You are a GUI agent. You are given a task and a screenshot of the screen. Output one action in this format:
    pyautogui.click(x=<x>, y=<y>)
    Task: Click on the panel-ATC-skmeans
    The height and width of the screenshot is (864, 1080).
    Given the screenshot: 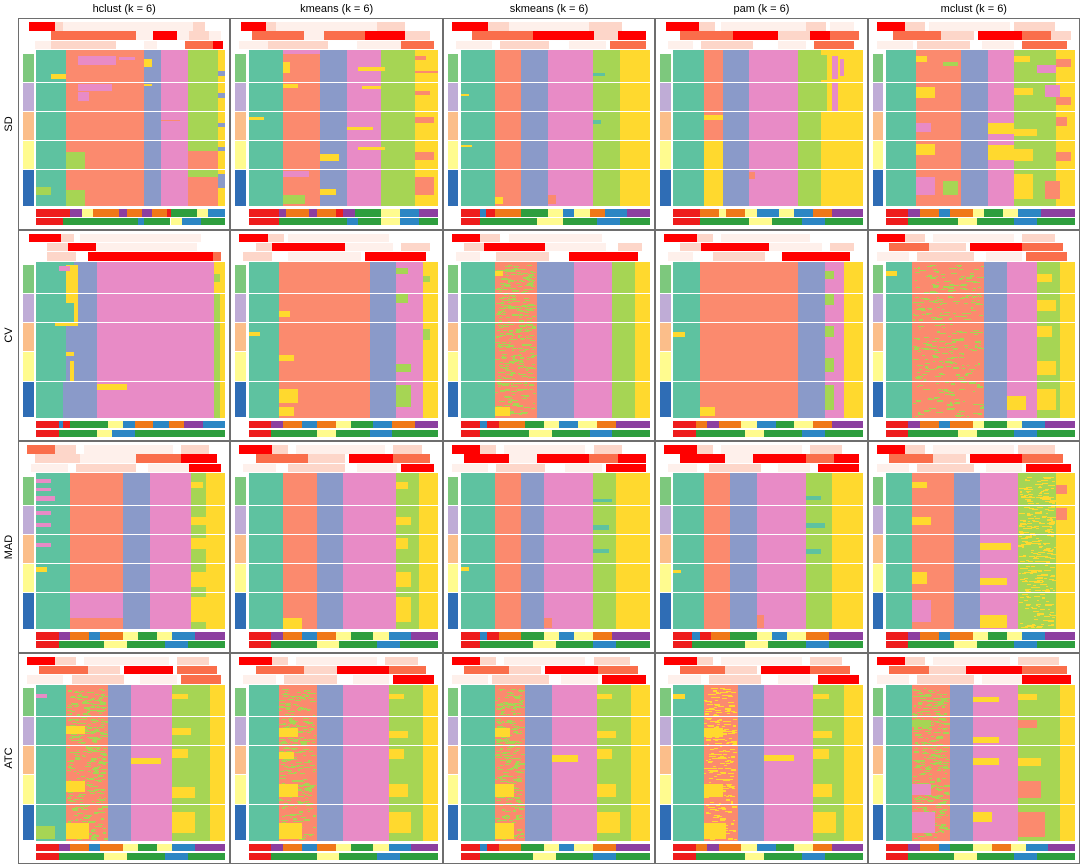 What is the action you would take?
    pyautogui.click(x=549, y=758)
    